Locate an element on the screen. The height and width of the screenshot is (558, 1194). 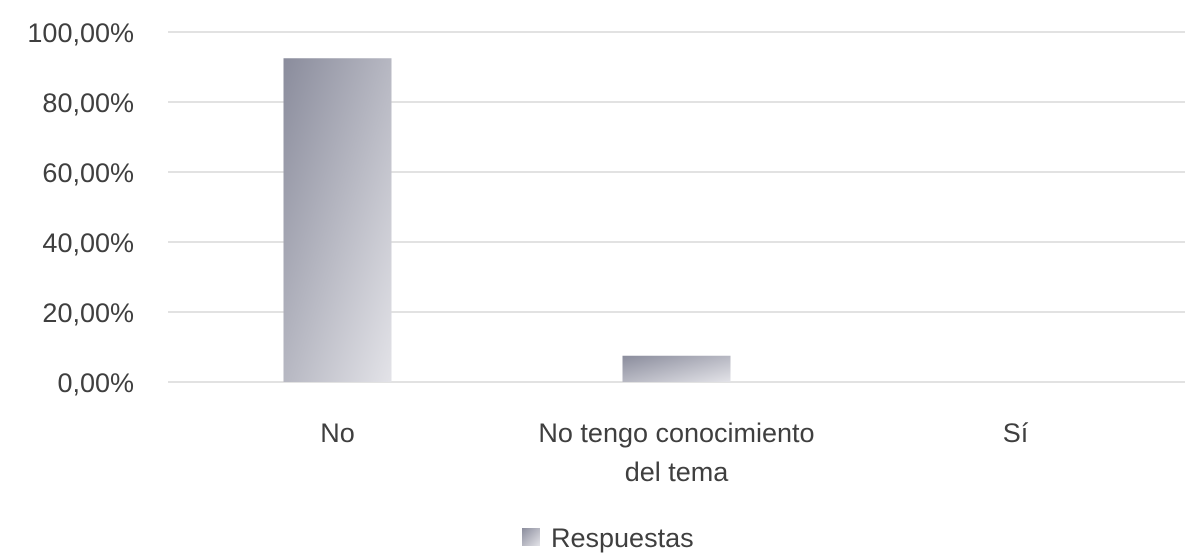
x-category-label: No tengo conocimiento del tema is located at coordinates (676, 452).